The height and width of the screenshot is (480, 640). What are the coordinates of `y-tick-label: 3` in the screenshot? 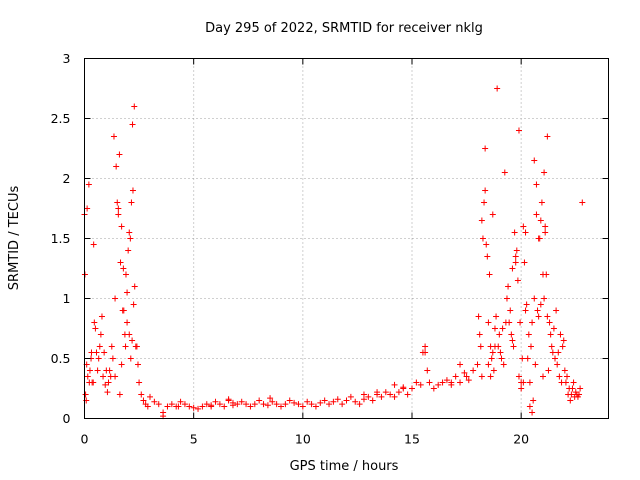 It's located at (67, 58).